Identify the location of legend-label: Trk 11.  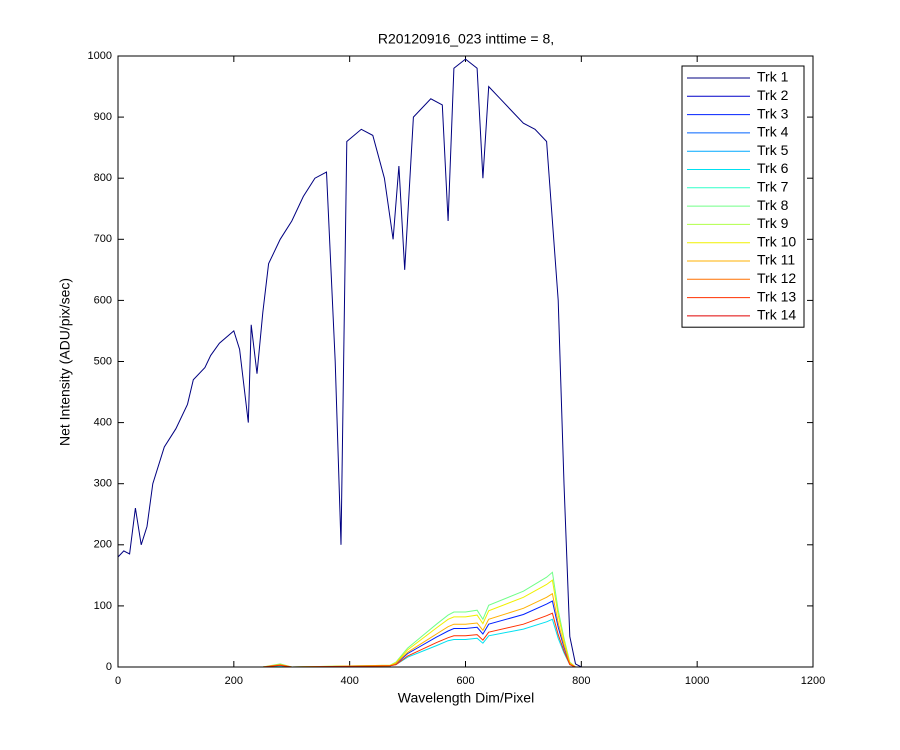
(776, 260).